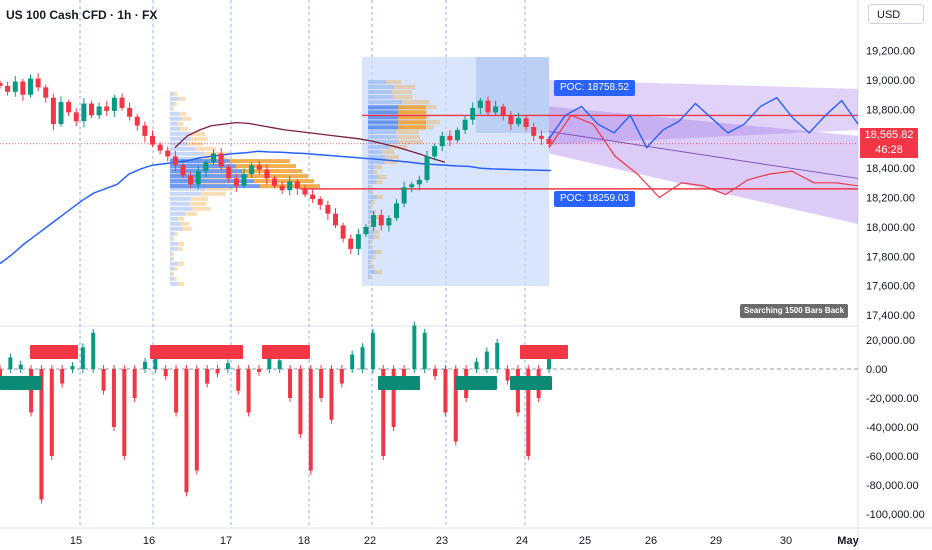 Image resolution: width=932 pixels, height=550 pixels. I want to click on symbol-title: US 100 Cash CFD · 1h · FX, so click(82, 15).